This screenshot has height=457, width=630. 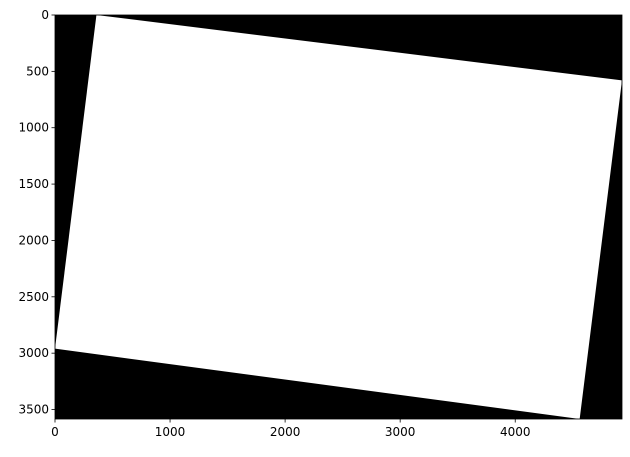 What do you see at coordinates (55, 432) in the screenshot?
I see `x-tick-label: 0` at bounding box center [55, 432].